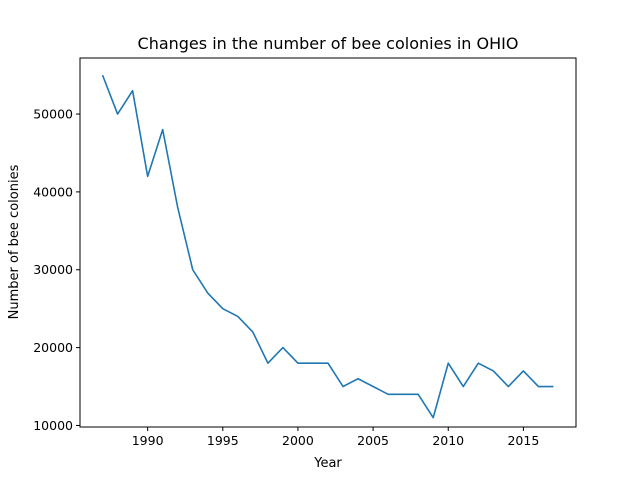 This screenshot has width=640, height=480. Describe the element at coordinates (523, 440) in the screenshot. I see `x-tick-label: 2015` at that location.